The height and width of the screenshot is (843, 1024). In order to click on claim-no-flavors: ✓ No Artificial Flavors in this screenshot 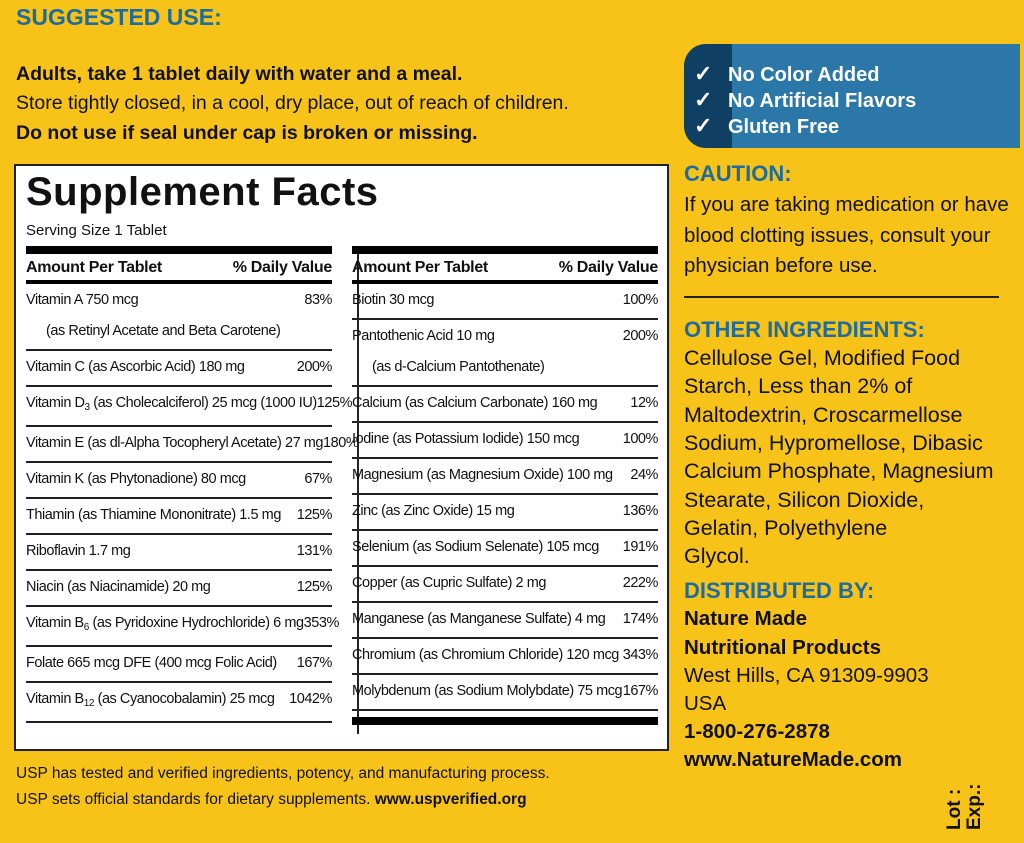, I will do `click(805, 100)`.